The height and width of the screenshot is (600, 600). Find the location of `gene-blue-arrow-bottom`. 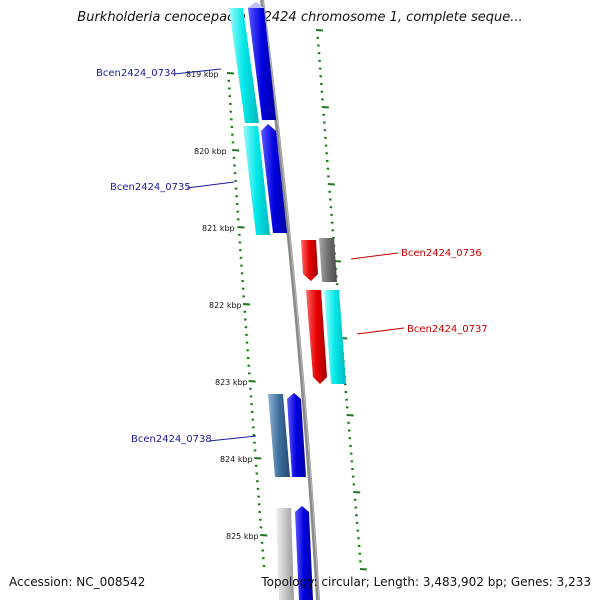

gene-blue-arrow-bottom is located at coordinates (304, 553).